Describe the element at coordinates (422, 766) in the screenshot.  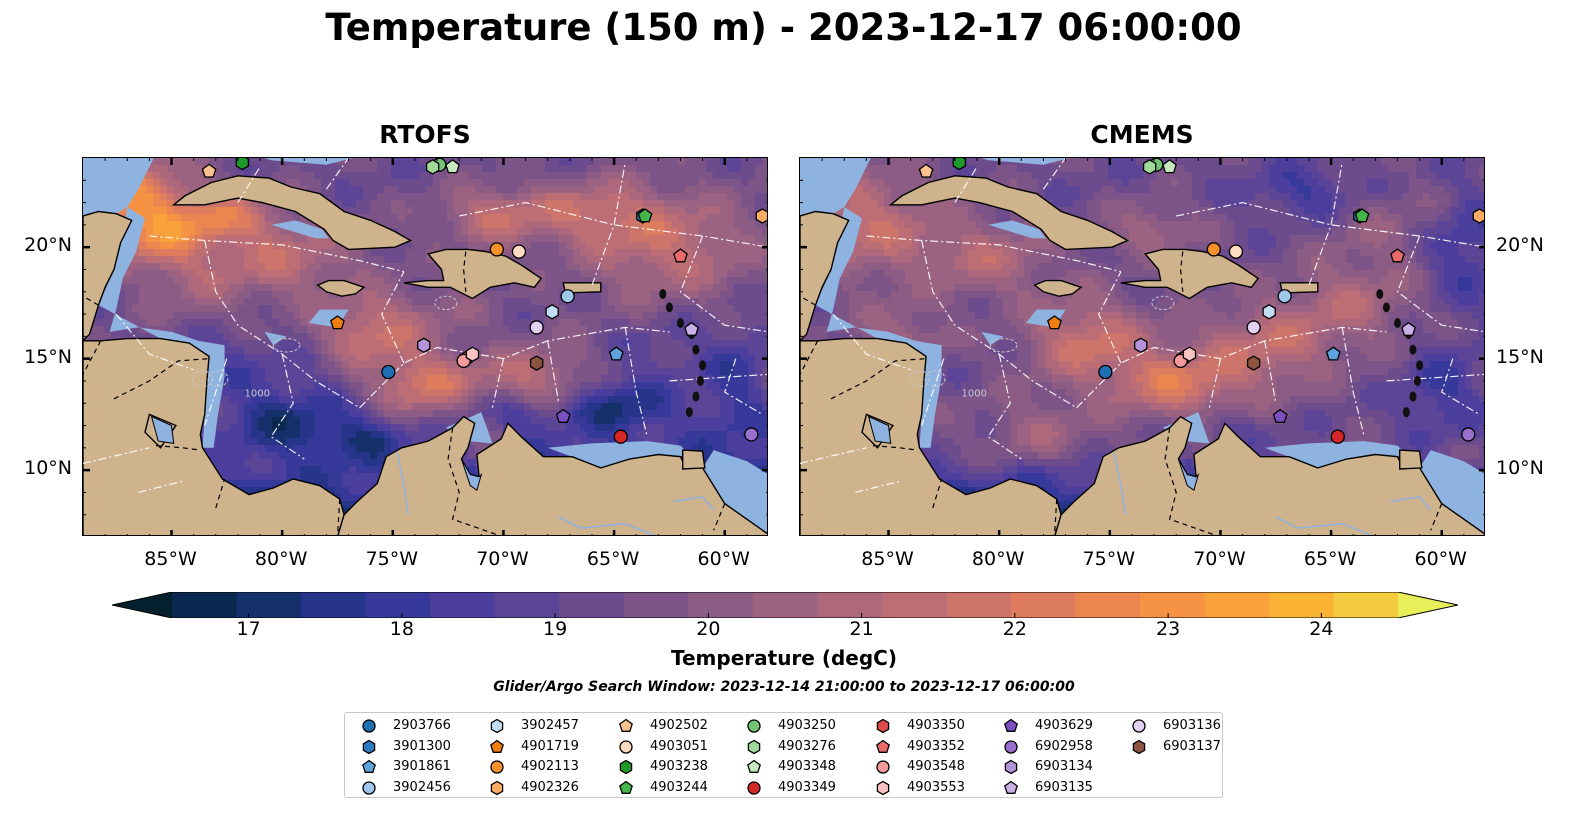
I see `legend-label: 3901861` at that location.